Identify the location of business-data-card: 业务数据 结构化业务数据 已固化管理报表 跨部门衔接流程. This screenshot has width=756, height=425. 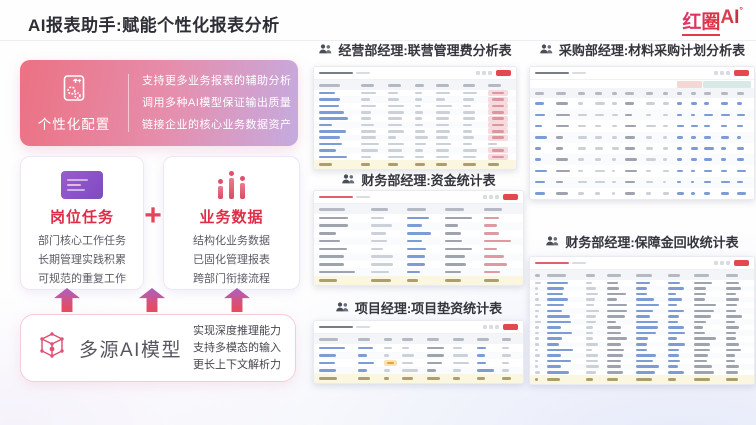
(231, 223).